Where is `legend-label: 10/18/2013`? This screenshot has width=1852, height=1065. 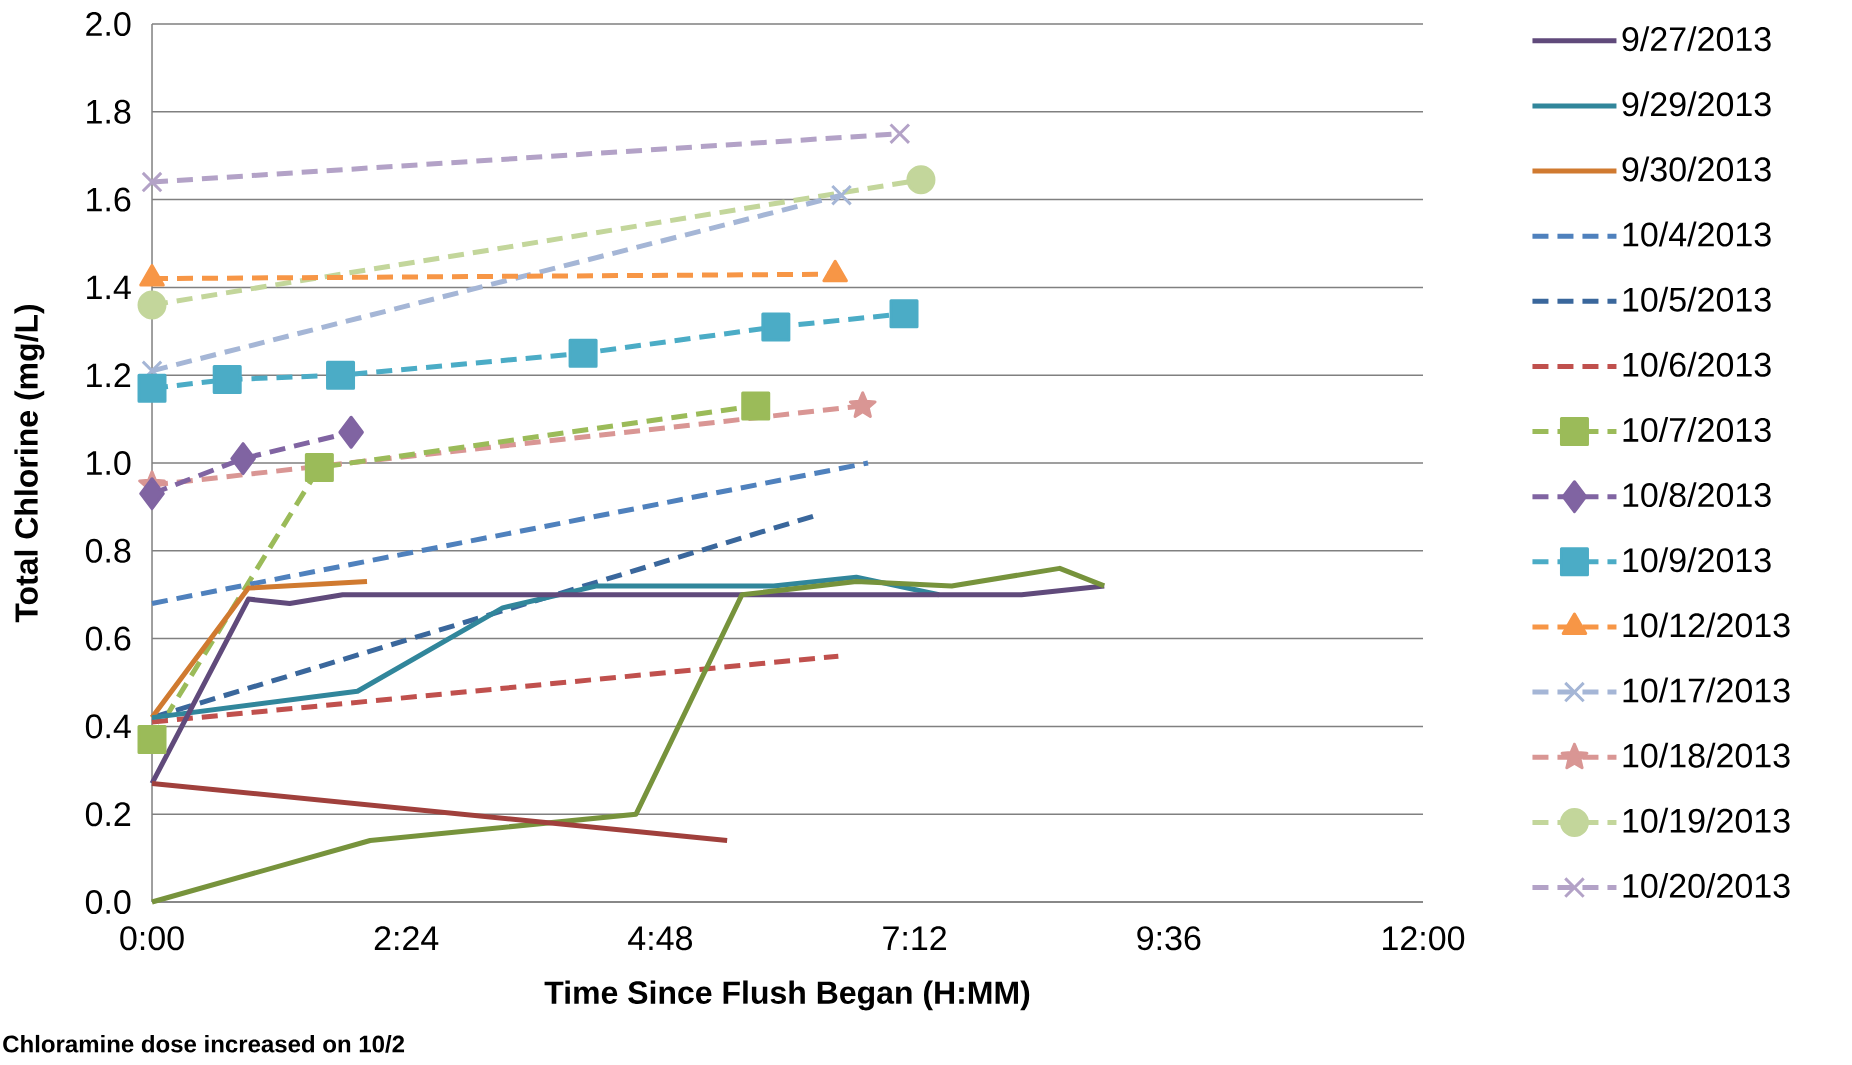
legend-label: 10/18/2013 is located at coordinates (1706, 755).